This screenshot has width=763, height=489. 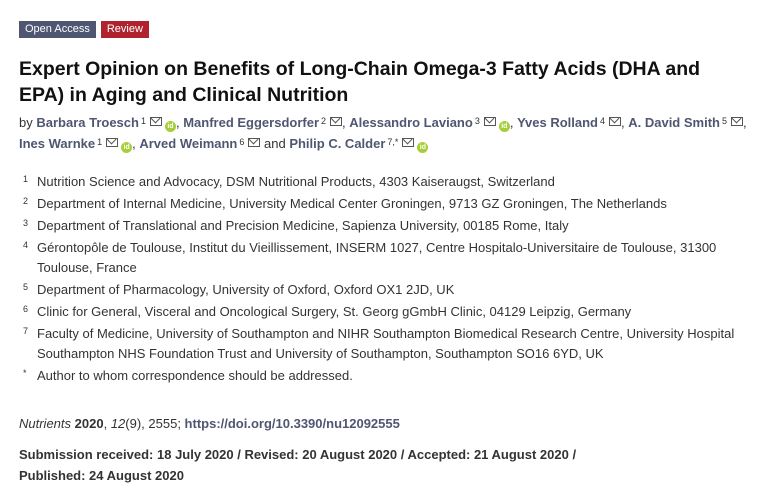 What do you see at coordinates (557, 122) in the screenshot?
I see `author-name: Yves Rolland` at bounding box center [557, 122].